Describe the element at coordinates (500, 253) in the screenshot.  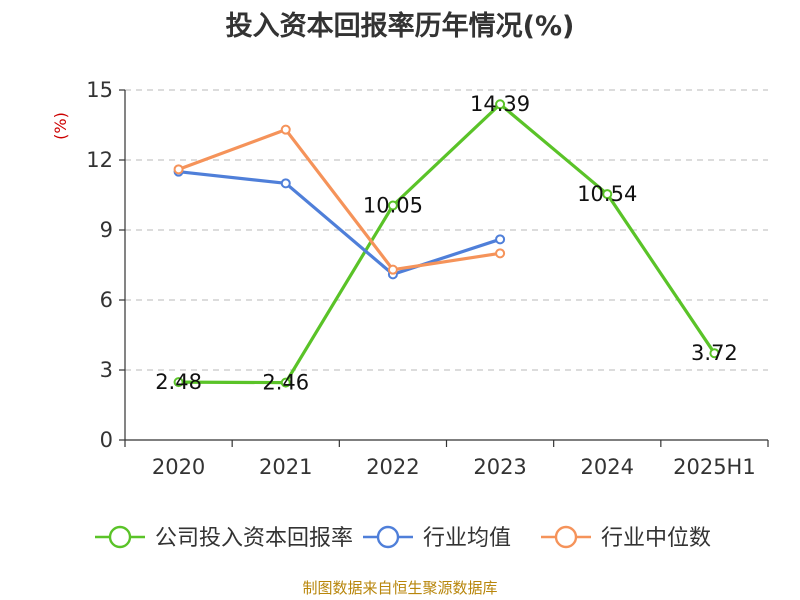
I see `point-2-2023` at that location.